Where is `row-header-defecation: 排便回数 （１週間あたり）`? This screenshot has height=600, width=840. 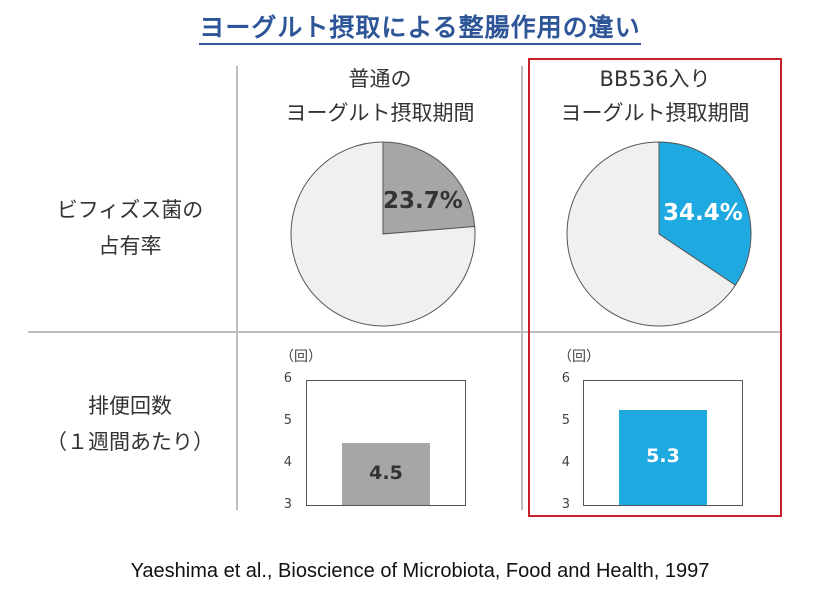
row-header-defecation: 排便回数 （１週間あたり） is located at coordinates (130, 424).